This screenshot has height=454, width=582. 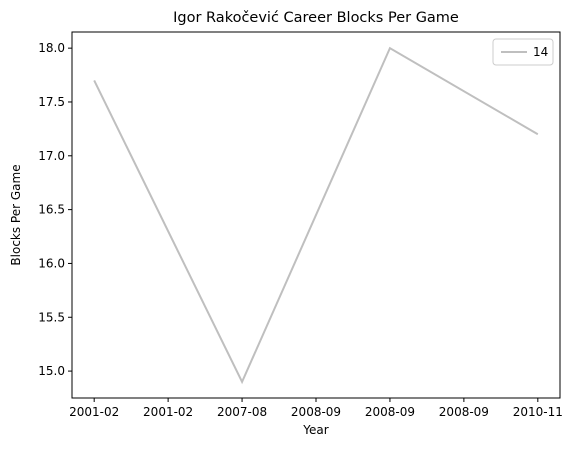 I want to click on chart-title: Igor Rakočević Career Blocks Per Game, so click(x=316, y=18).